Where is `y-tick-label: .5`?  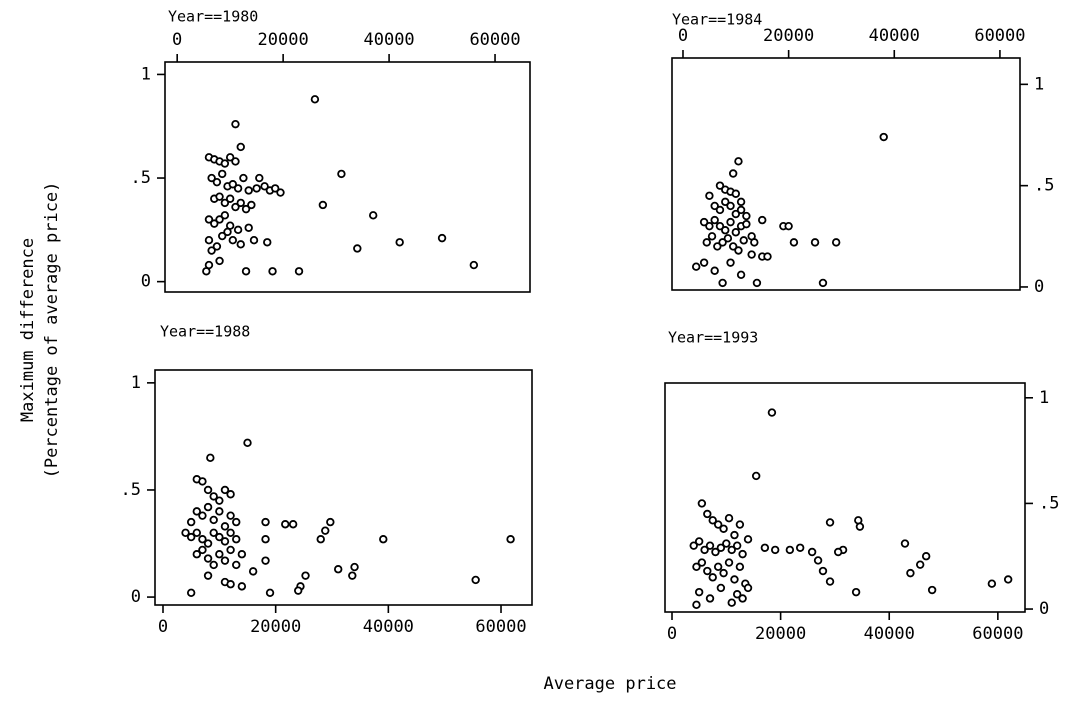 y-tick-label: .5 is located at coordinates (1044, 186).